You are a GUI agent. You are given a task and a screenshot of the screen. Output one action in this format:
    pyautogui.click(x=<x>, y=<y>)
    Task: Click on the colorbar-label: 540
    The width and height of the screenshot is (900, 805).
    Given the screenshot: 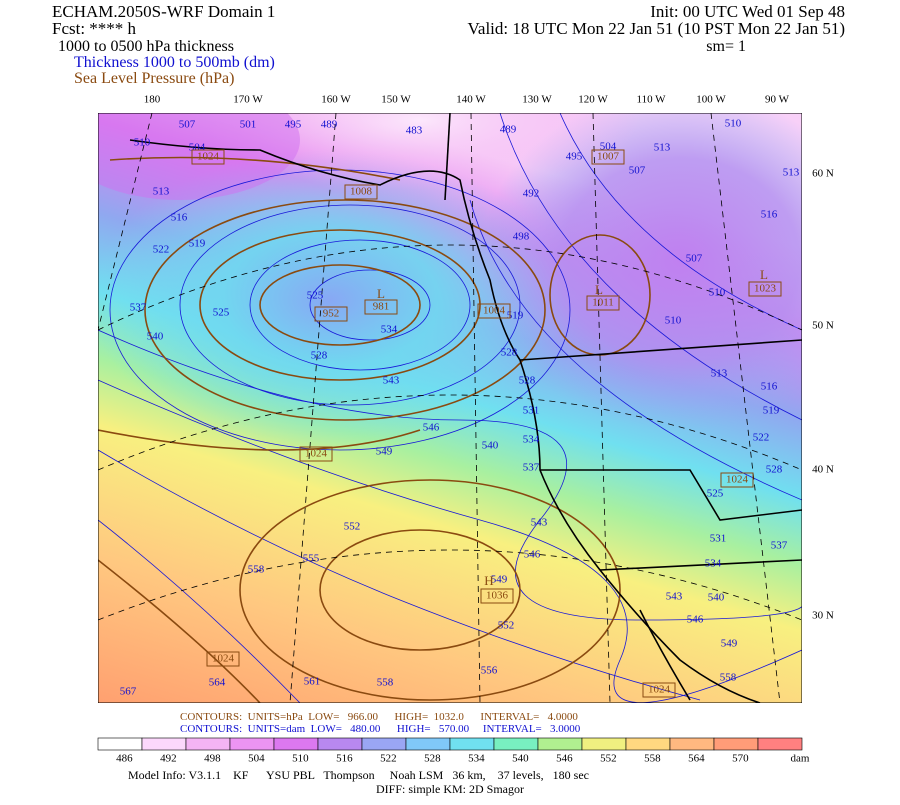 What is the action you would take?
    pyautogui.click(x=520, y=759)
    